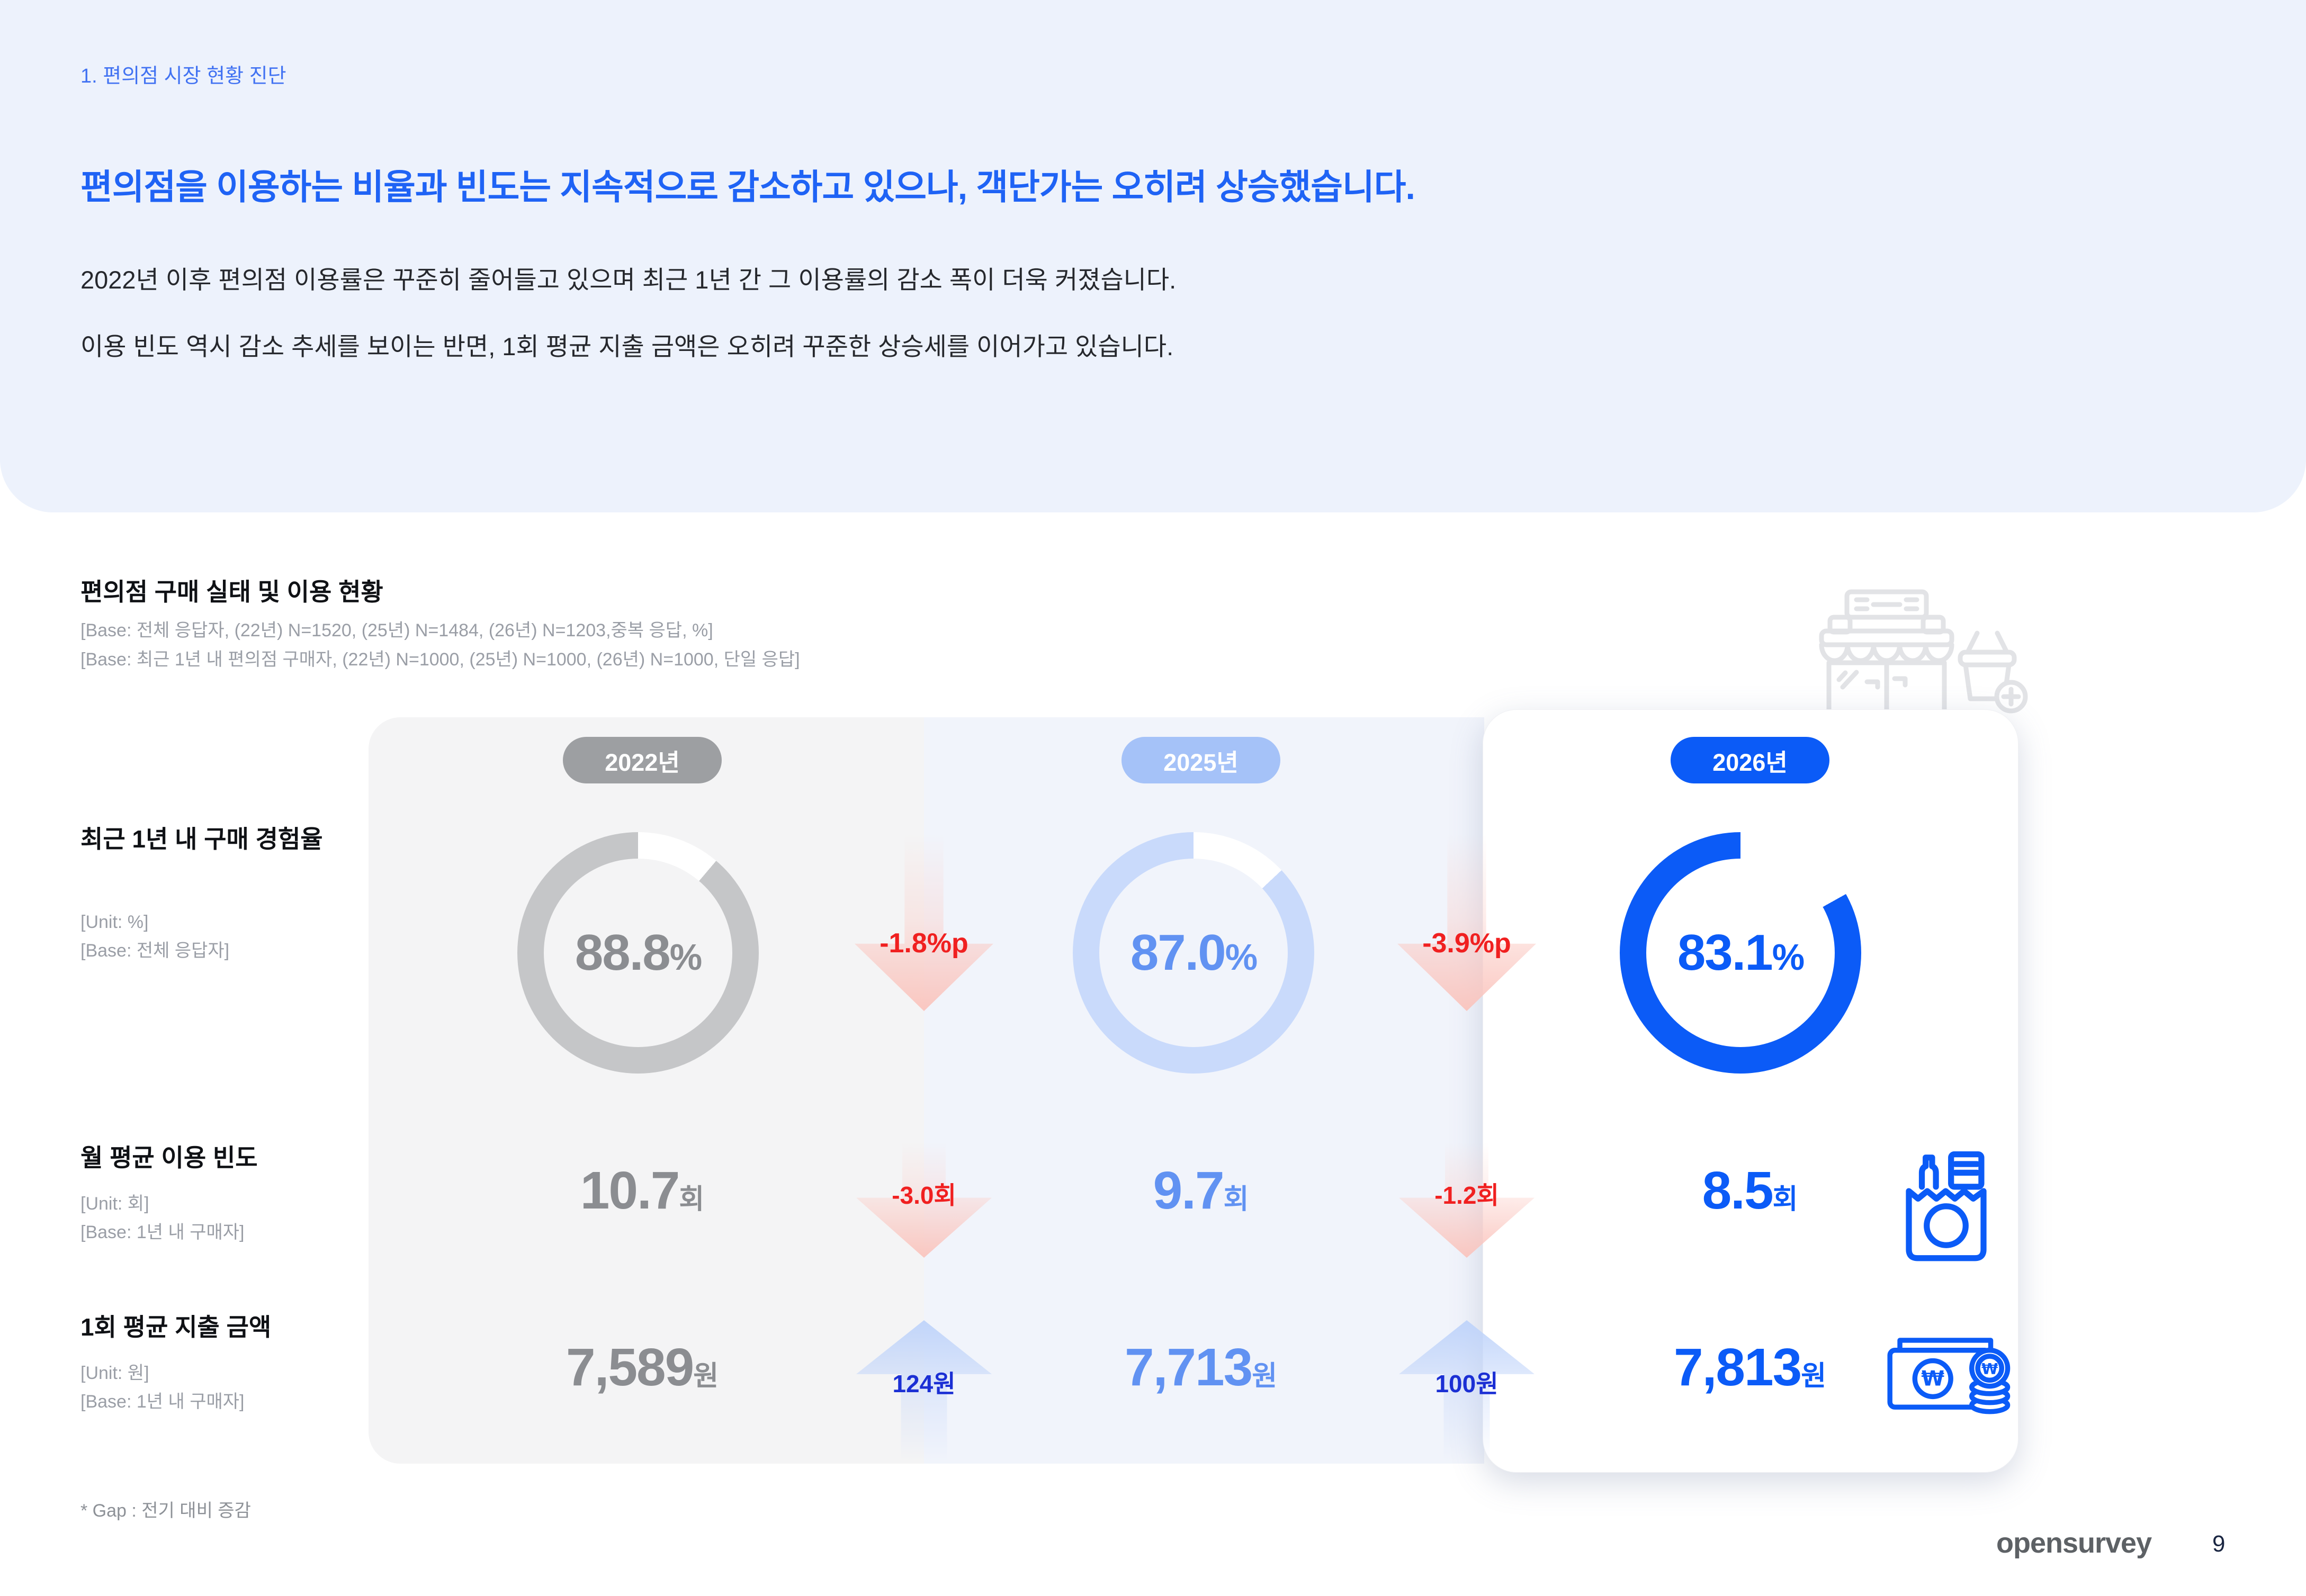 The height and width of the screenshot is (1596, 2306). Describe the element at coordinates (924, 1383) in the screenshot. I see `gap-spend-1: 124원` at that location.